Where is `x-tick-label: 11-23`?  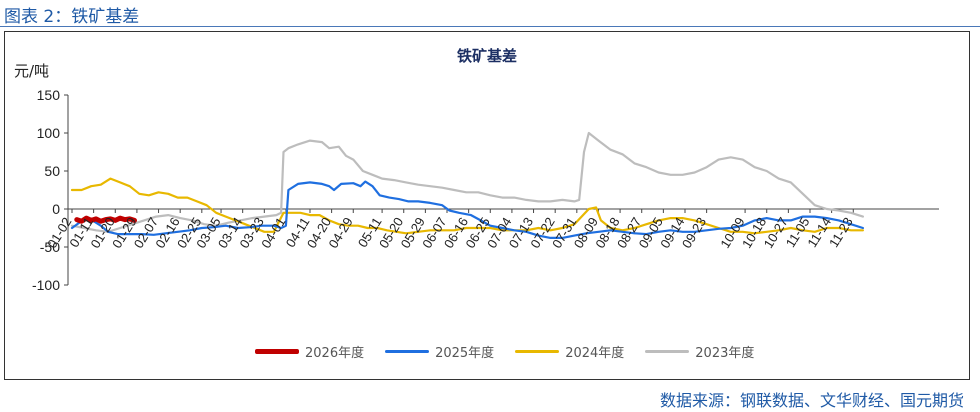 x-tick-label: 11-23 is located at coordinates (841, 232).